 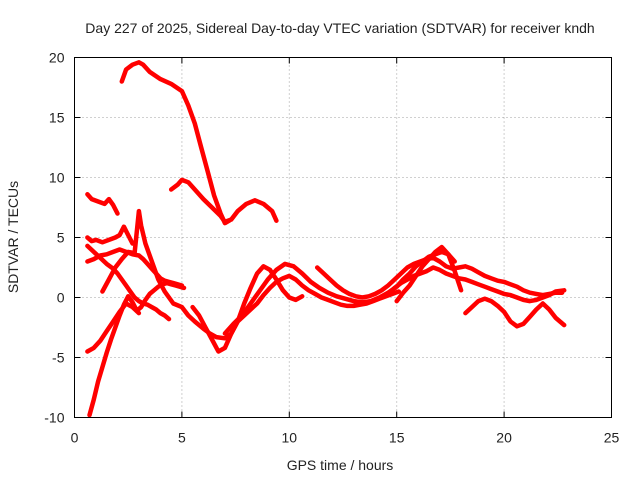 I want to click on x-tick-label: 25, so click(x=612, y=438).